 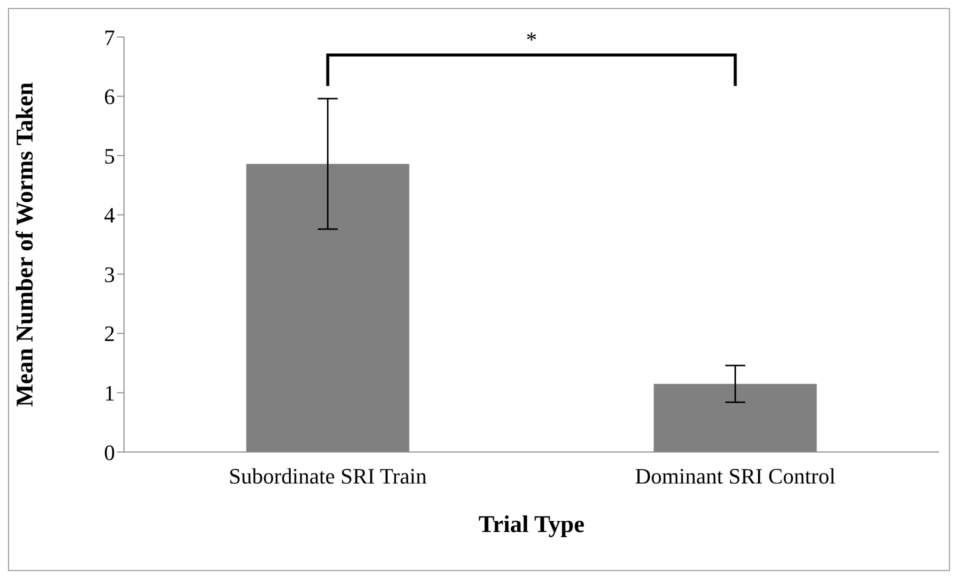 I want to click on annotation: *, so click(x=531, y=39).